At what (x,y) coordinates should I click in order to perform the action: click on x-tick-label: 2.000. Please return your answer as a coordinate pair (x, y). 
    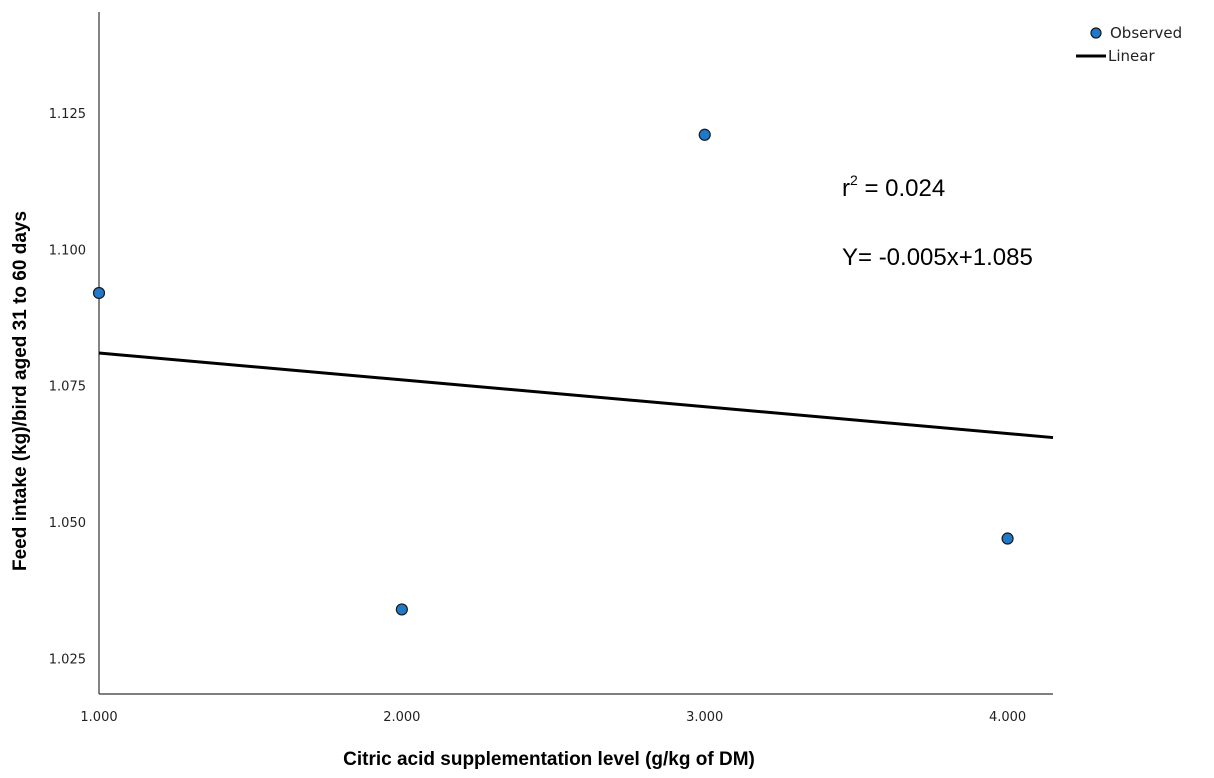
    Looking at the image, I should click on (401, 717).